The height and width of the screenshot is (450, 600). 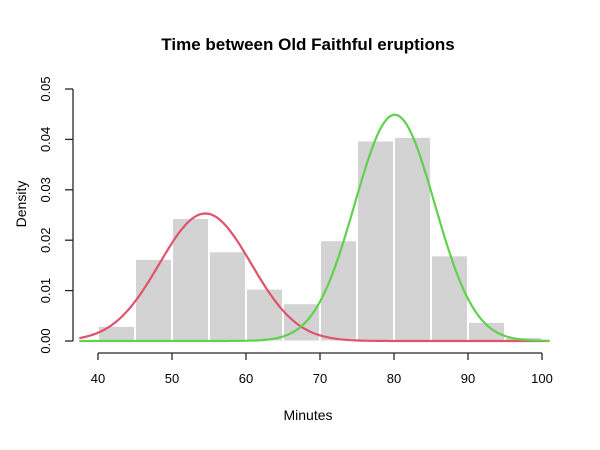 What do you see at coordinates (45, 139) in the screenshot?
I see `y-tick-label: 0.04` at bounding box center [45, 139].